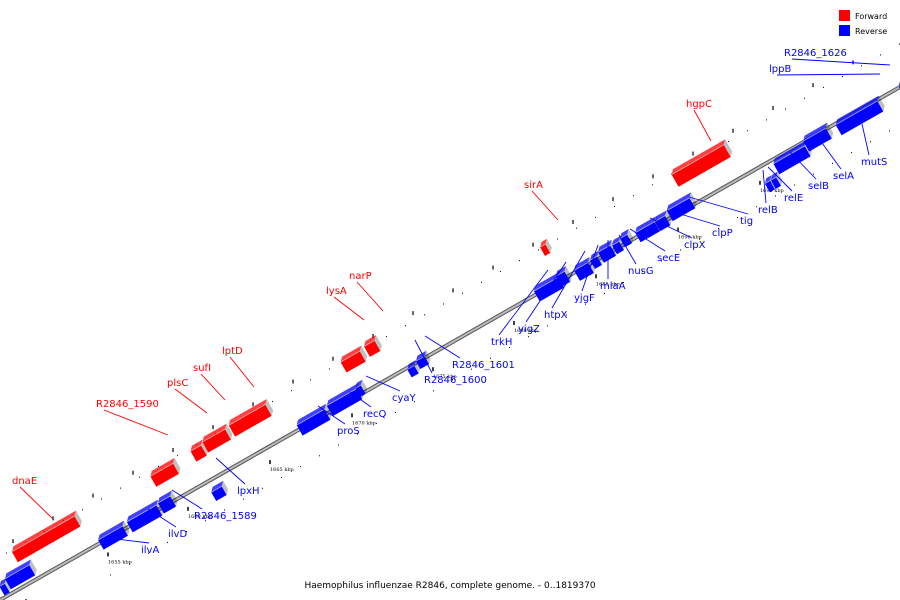 The height and width of the screenshot is (600, 900). I want to click on leader-dnae, so click(36, 502).